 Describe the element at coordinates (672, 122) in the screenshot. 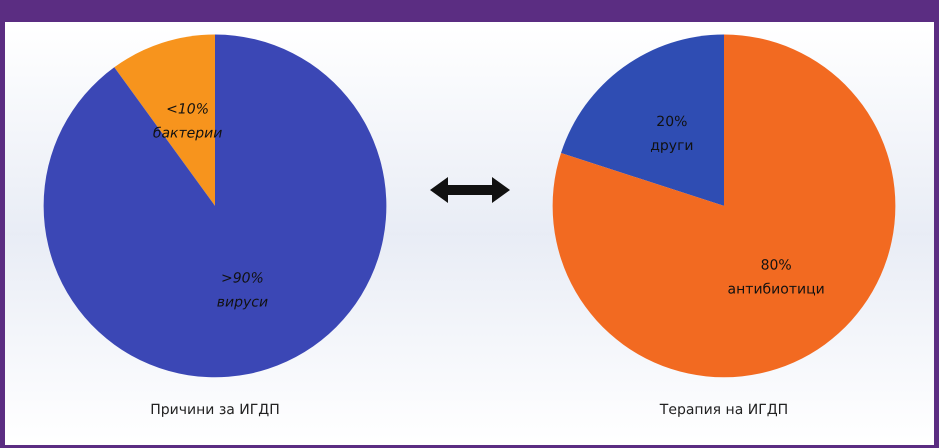

I see `data-label: 20%` at that location.